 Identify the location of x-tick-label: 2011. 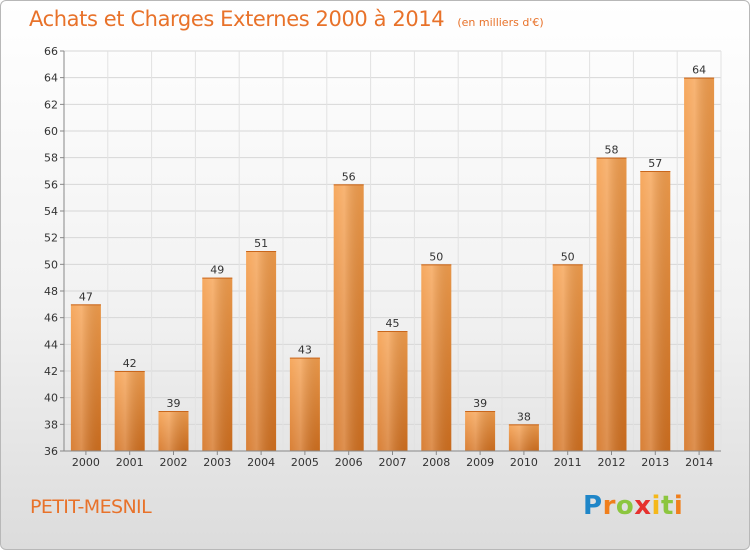
(568, 462).